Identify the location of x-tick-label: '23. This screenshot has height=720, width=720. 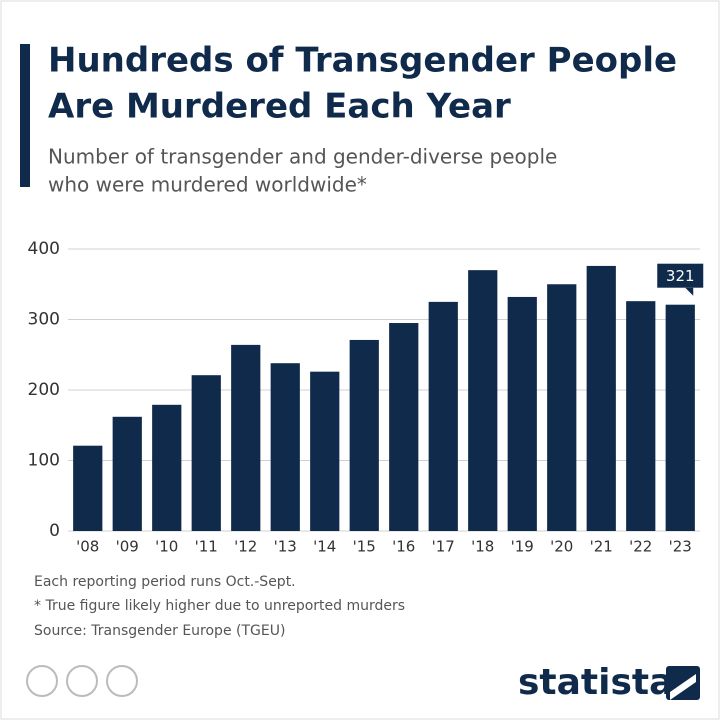
(680, 547).